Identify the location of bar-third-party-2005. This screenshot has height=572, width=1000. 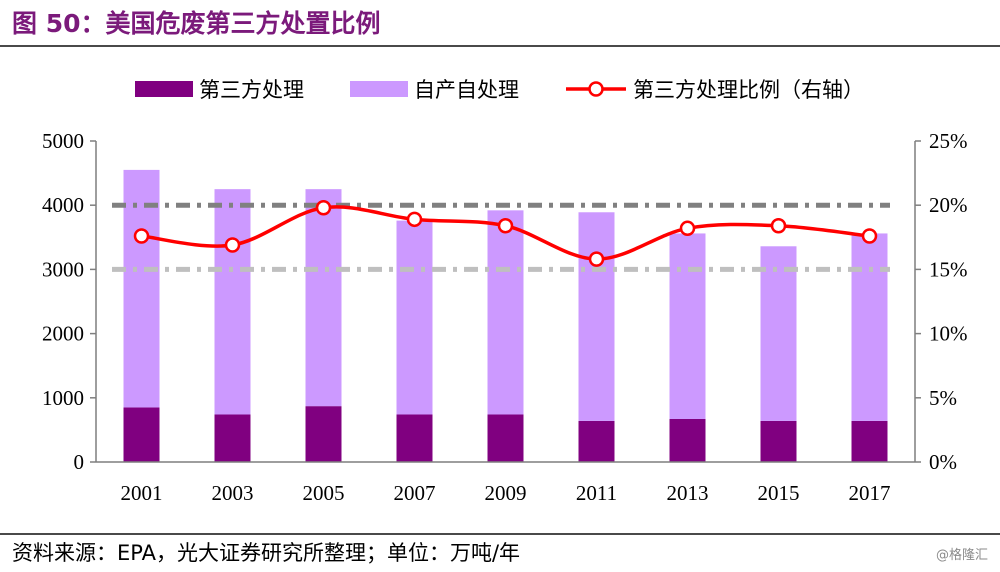
(323, 434).